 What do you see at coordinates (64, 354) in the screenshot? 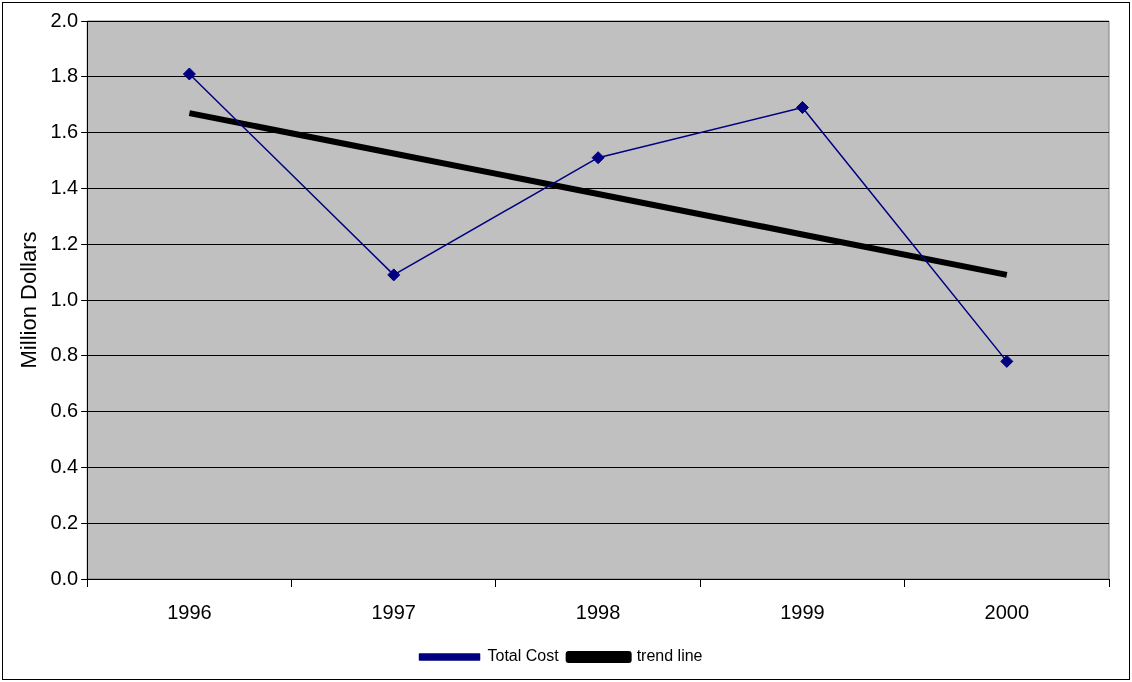
I see `y-tick-label: 0.8` at bounding box center [64, 354].